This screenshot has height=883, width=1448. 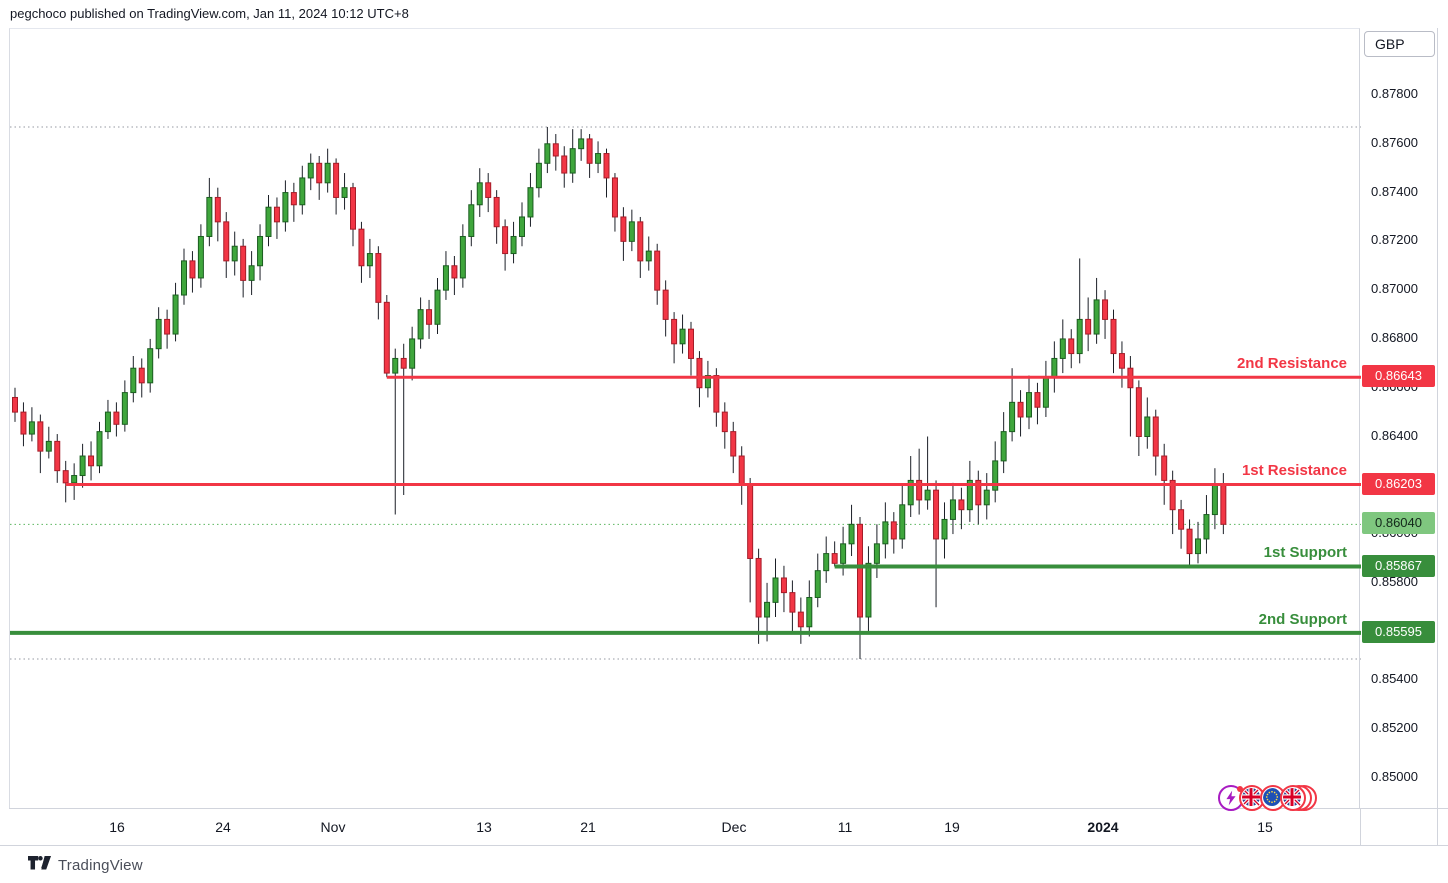 What do you see at coordinates (1398, 631) in the screenshot?
I see `support-price-badge: 0.85595` at bounding box center [1398, 631].